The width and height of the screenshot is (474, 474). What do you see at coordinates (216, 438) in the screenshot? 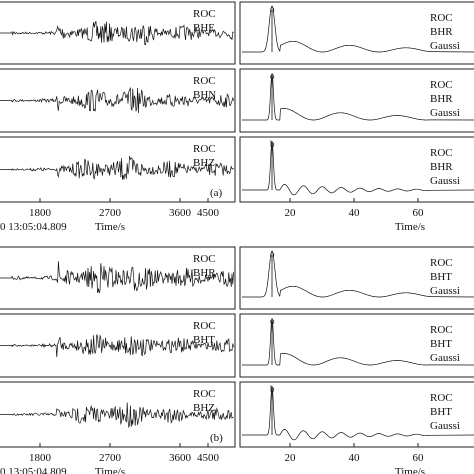
I see `panel-label: (b)` at bounding box center [216, 438].